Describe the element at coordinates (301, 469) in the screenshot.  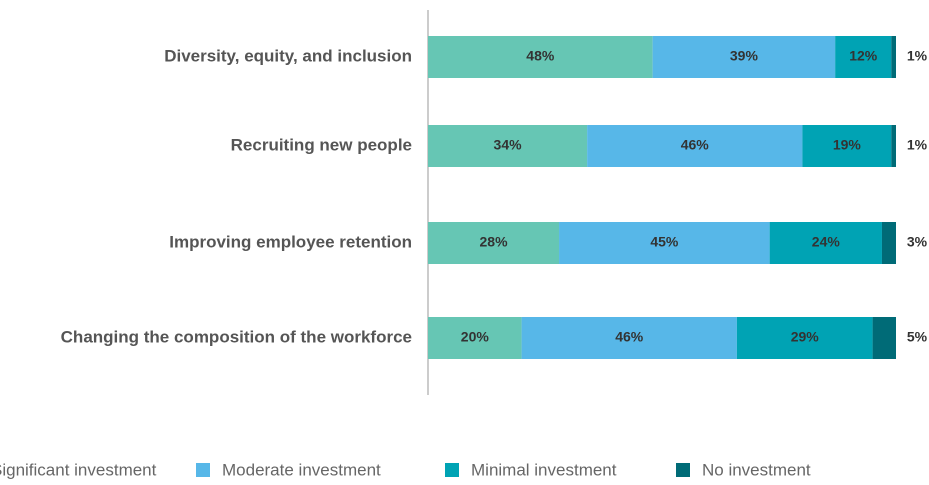
I see `legend-label: Moderate investment` at that location.